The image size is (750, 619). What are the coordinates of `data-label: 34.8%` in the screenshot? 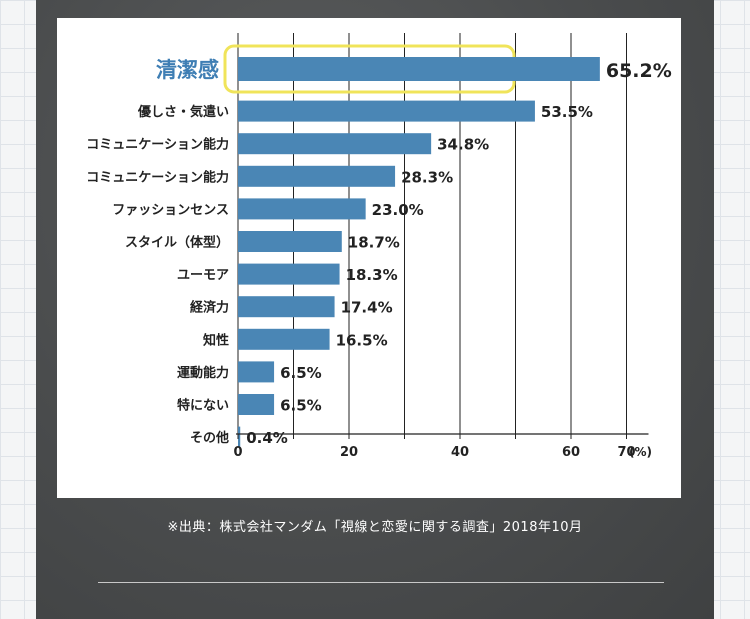 It's located at (463, 145).